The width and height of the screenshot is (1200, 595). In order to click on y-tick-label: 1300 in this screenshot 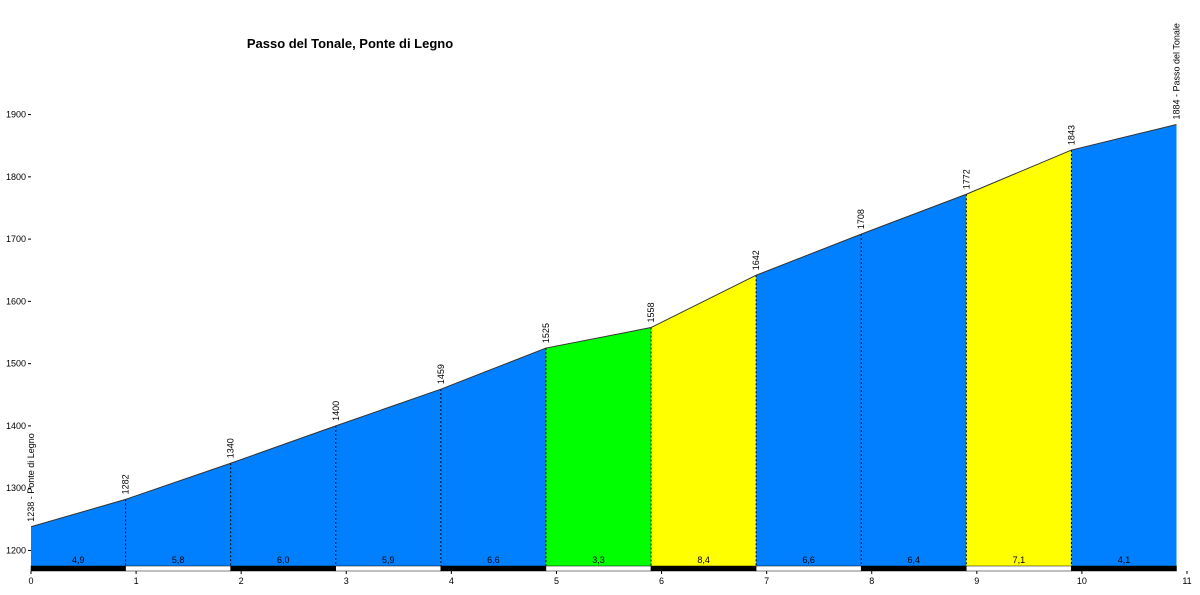, I will do `click(16, 488)`.